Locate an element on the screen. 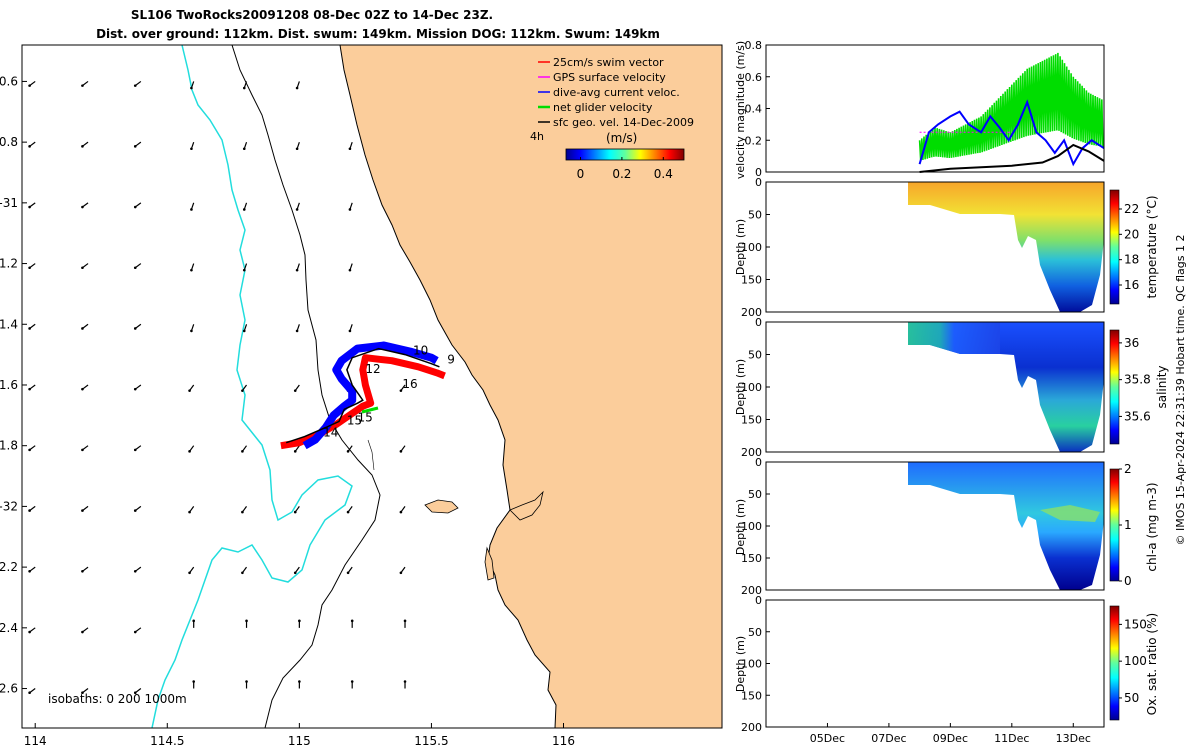 Image resolution: width=1200 pixels, height=750 pixels. island is located at coordinates (441, 506).